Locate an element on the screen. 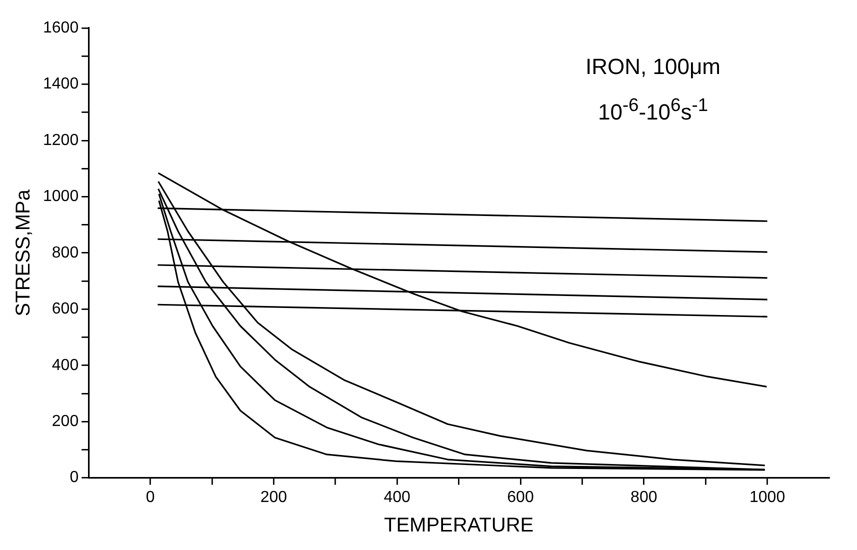 The height and width of the screenshot is (550, 857). x-tick-label: 1000 is located at coordinates (768, 497).